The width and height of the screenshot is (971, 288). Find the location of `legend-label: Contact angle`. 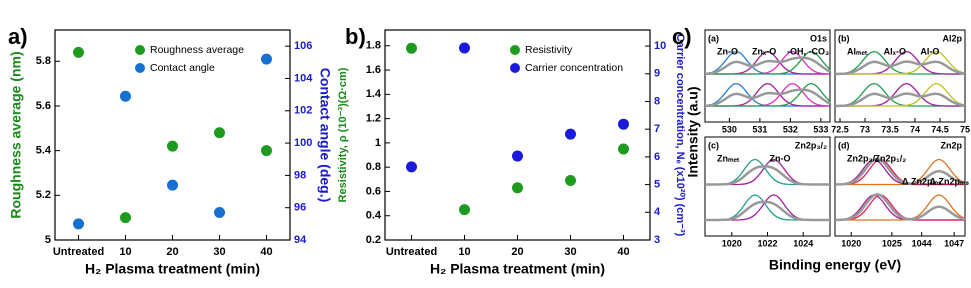

legend-label: Contact angle is located at coordinates (182, 68).